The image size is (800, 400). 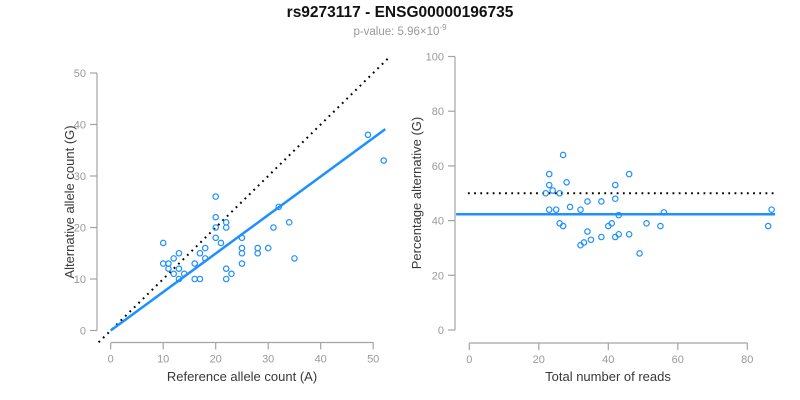 What do you see at coordinates (438, 167) in the screenshot?
I see `y-tick-label: 60` at bounding box center [438, 167].